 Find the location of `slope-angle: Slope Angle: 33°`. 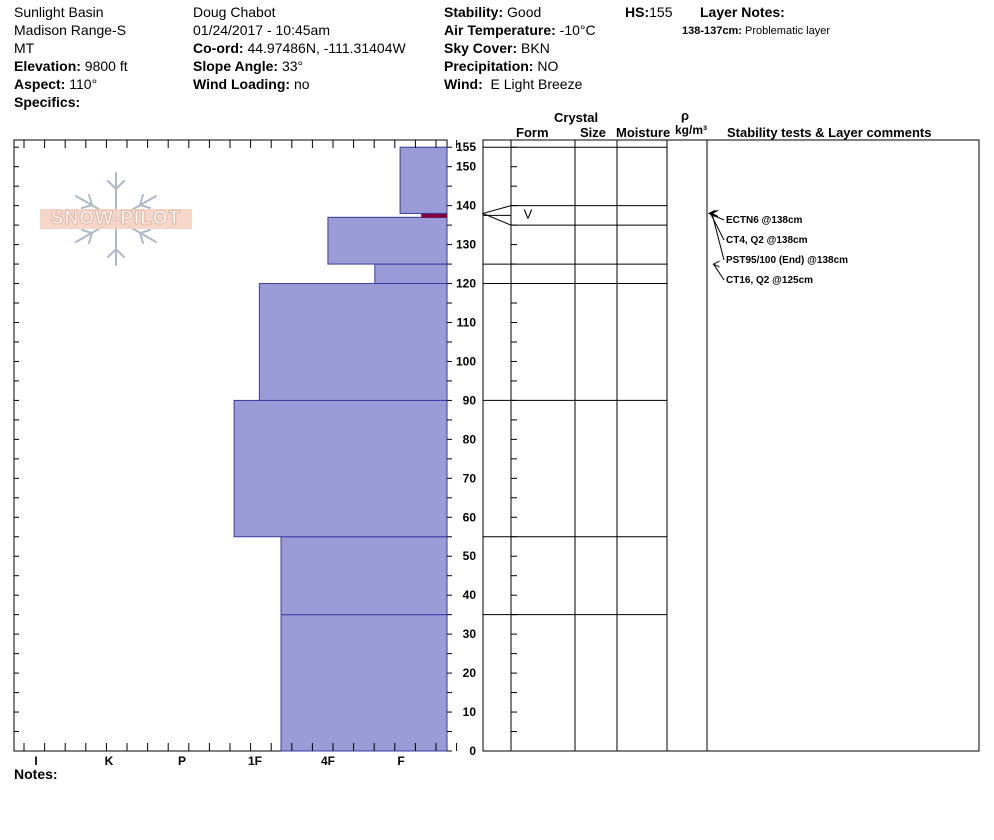

slope-angle: Slope Angle: 33° is located at coordinates (248, 66).